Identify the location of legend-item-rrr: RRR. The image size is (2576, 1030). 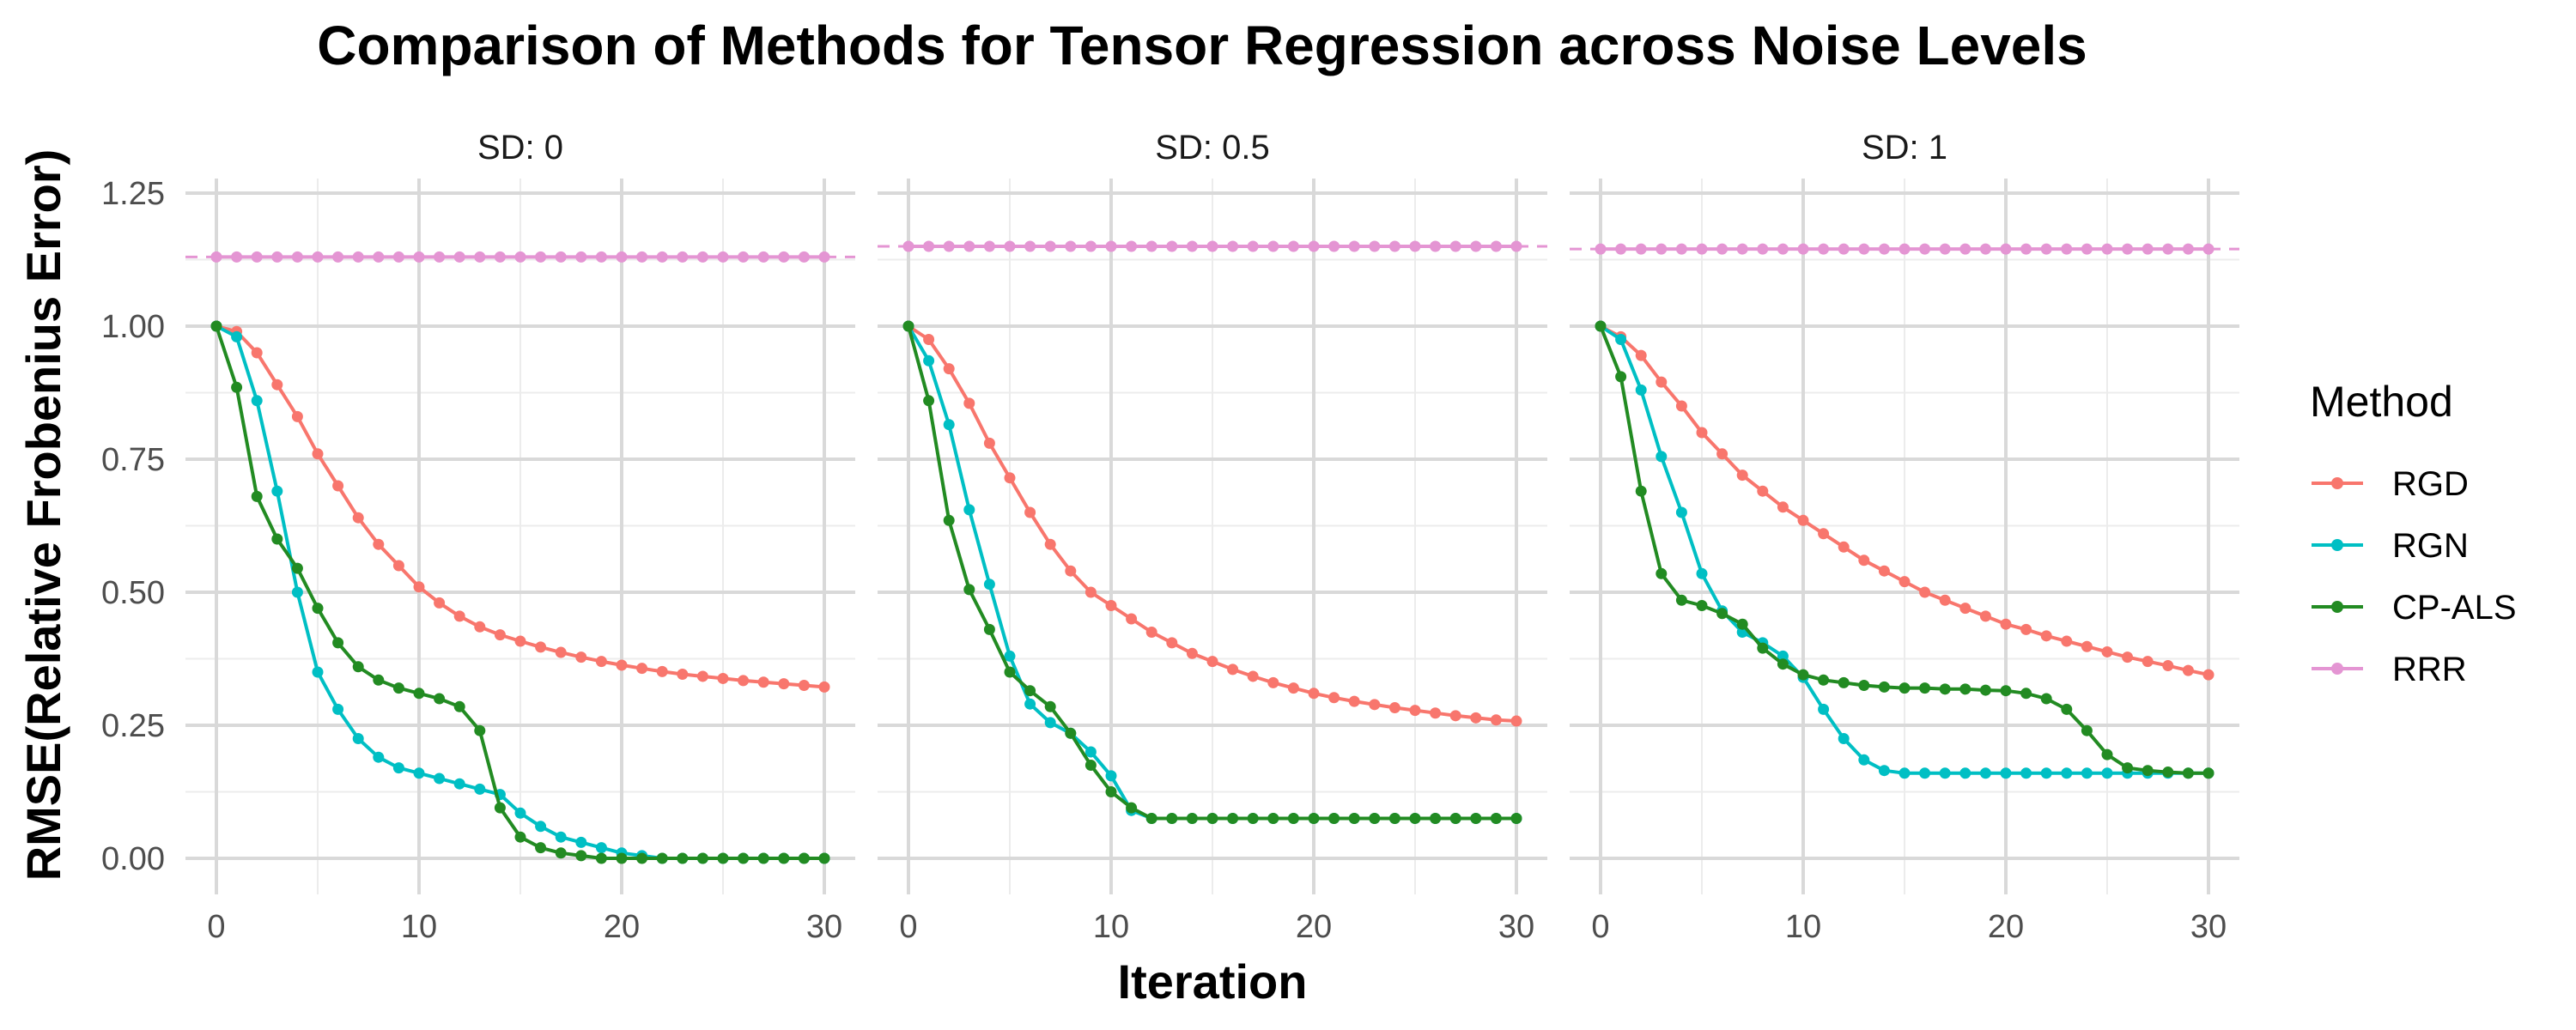
(2390, 669).